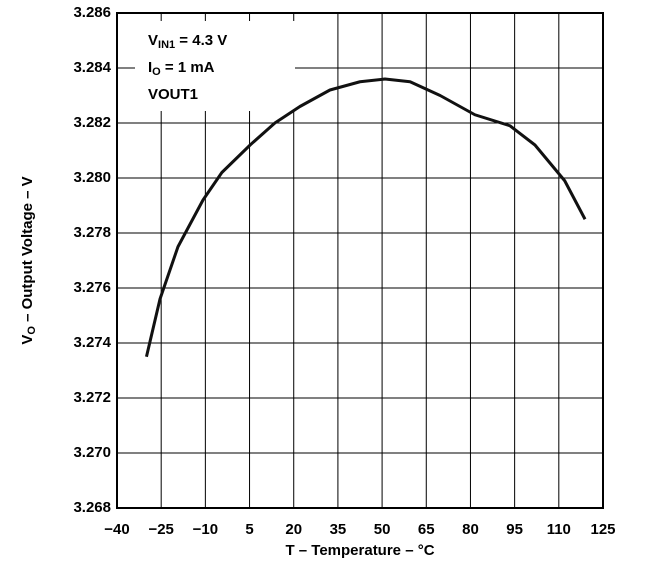 The height and width of the screenshot is (570, 648). I want to click on x-tick-label: 5, so click(249, 529).